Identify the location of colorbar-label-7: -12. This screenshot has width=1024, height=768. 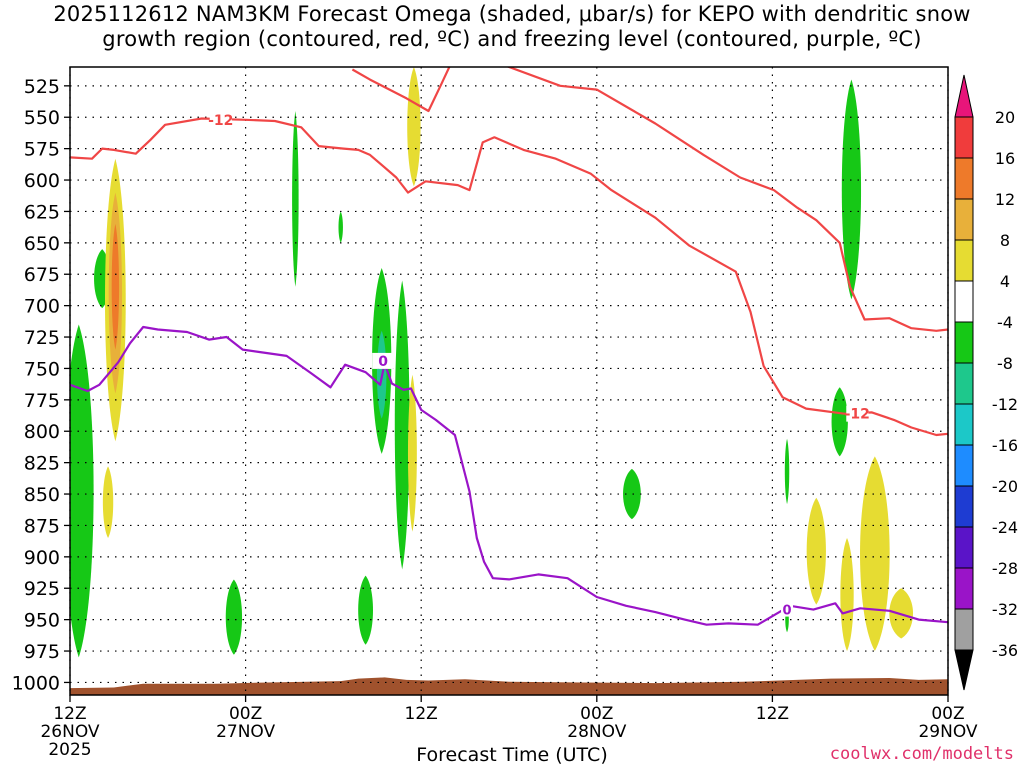
(1005, 404).